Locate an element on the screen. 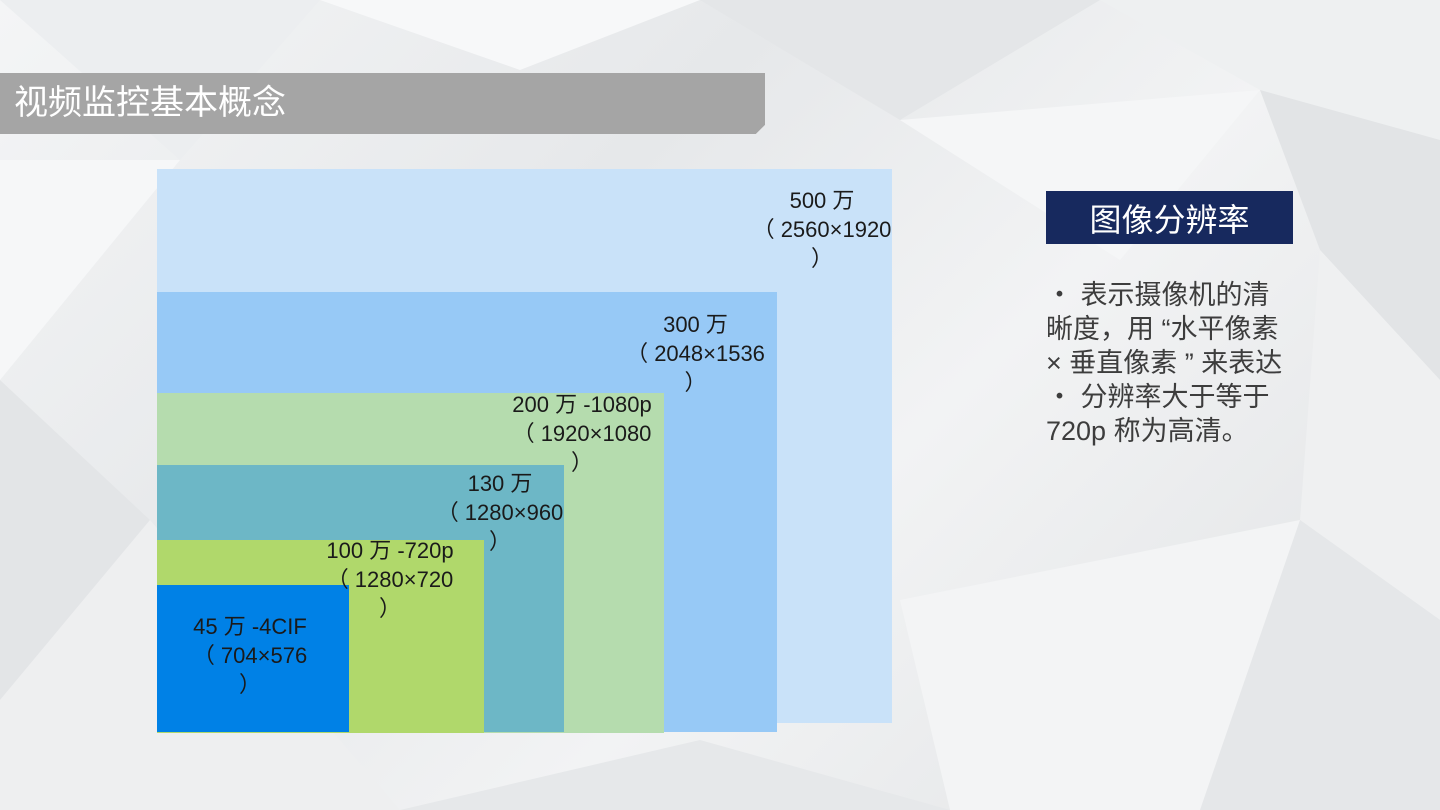 The image size is (1440, 810). res-45w-box is located at coordinates (253, 658).